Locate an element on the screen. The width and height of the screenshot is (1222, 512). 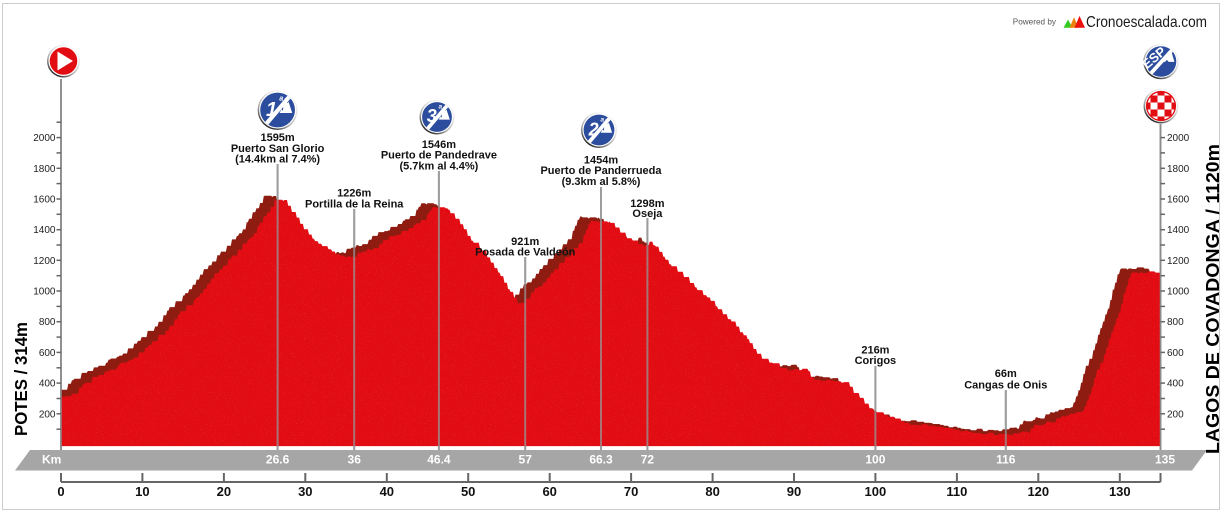
svg-text: 30 is located at coordinates (305, 491).